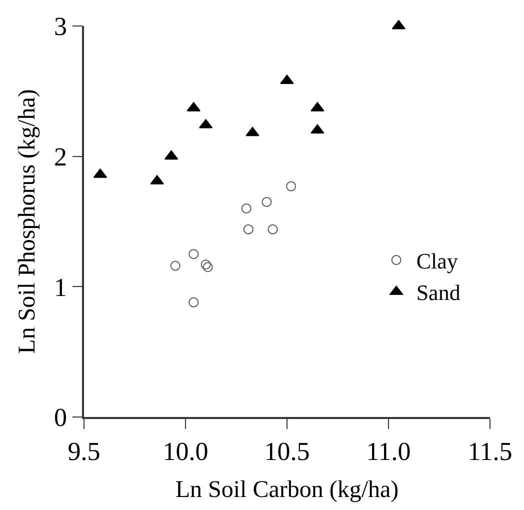 This screenshot has height=510, width=524. What do you see at coordinates (437, 261) in the screenshot?
I see `legend-label: Clay` at bounding box center [437, 261].